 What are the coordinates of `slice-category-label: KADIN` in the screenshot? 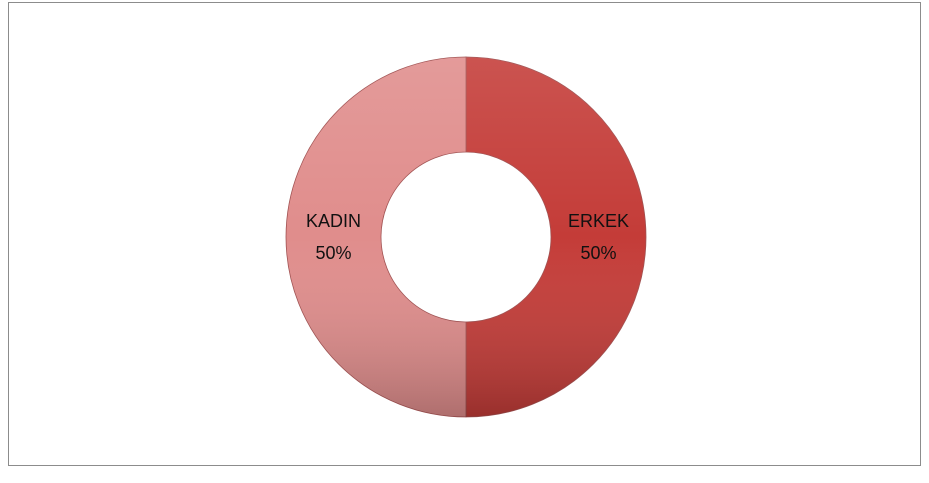 It's located at (333, 221).